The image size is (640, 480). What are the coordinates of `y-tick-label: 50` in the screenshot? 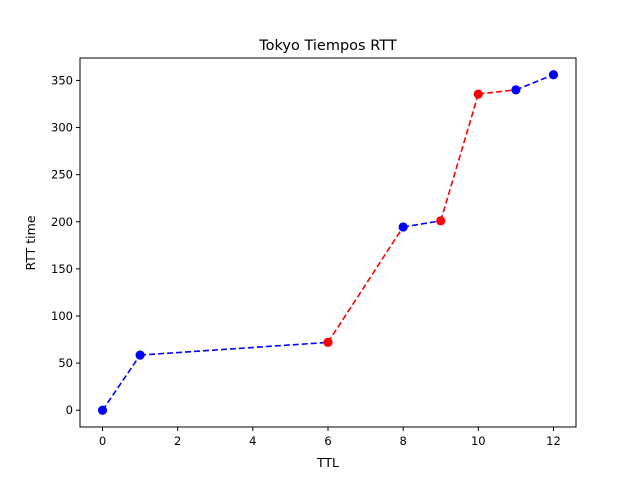 It's located at (65, 363).